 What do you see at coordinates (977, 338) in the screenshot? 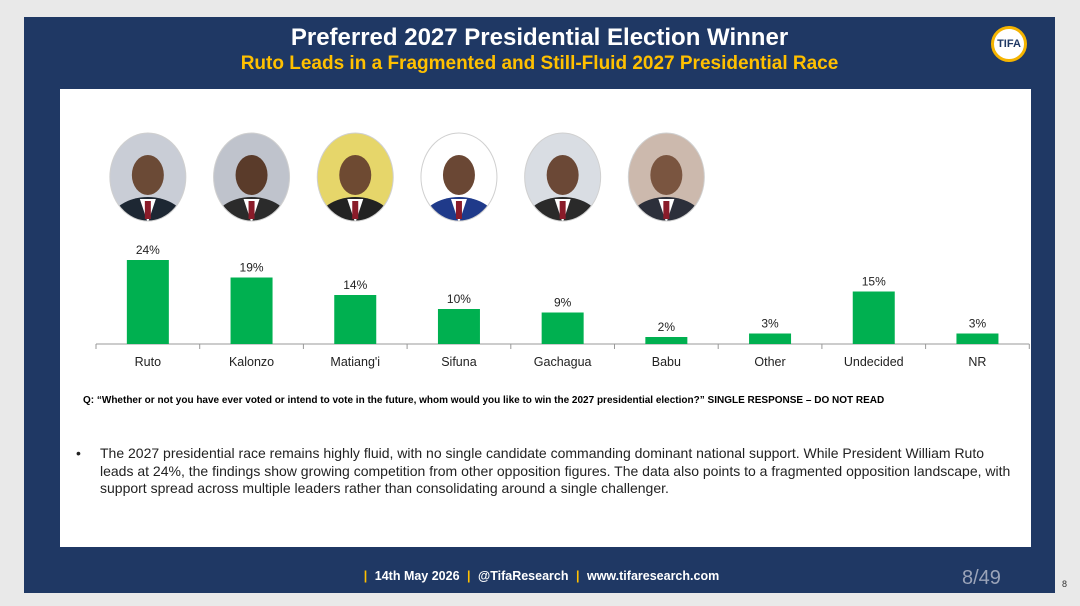
I see `bar-nr` at bounding box center [977, 338].